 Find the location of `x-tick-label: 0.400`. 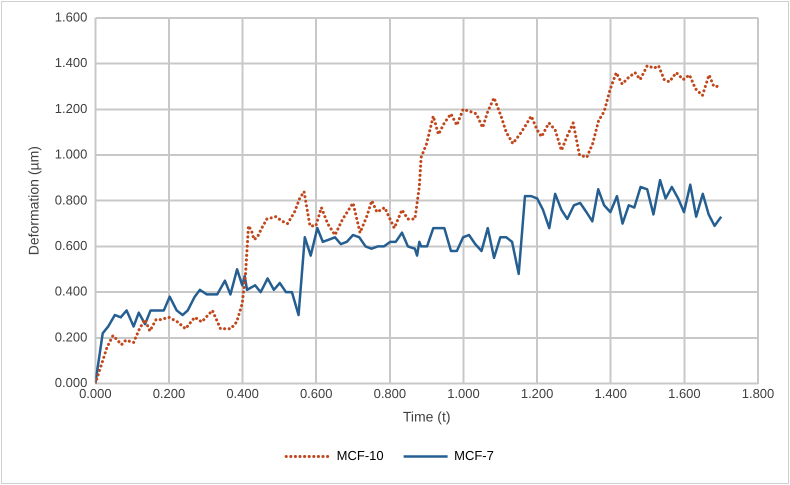

x-tick-label: 0.400 is located at coordinates (242, 393).